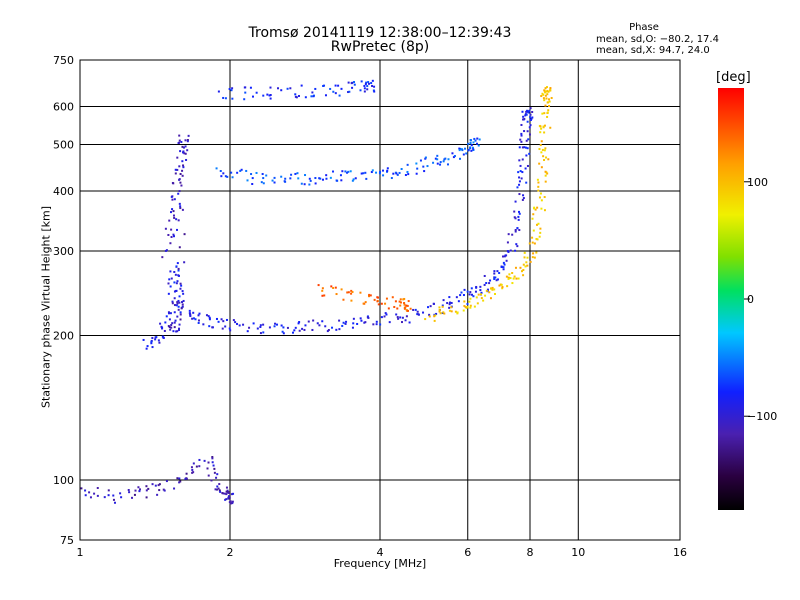  What do you see at coordinates (230, 552) in the screenshot?
I see `x-tick-label: 2` at bounding box center [230, 552].